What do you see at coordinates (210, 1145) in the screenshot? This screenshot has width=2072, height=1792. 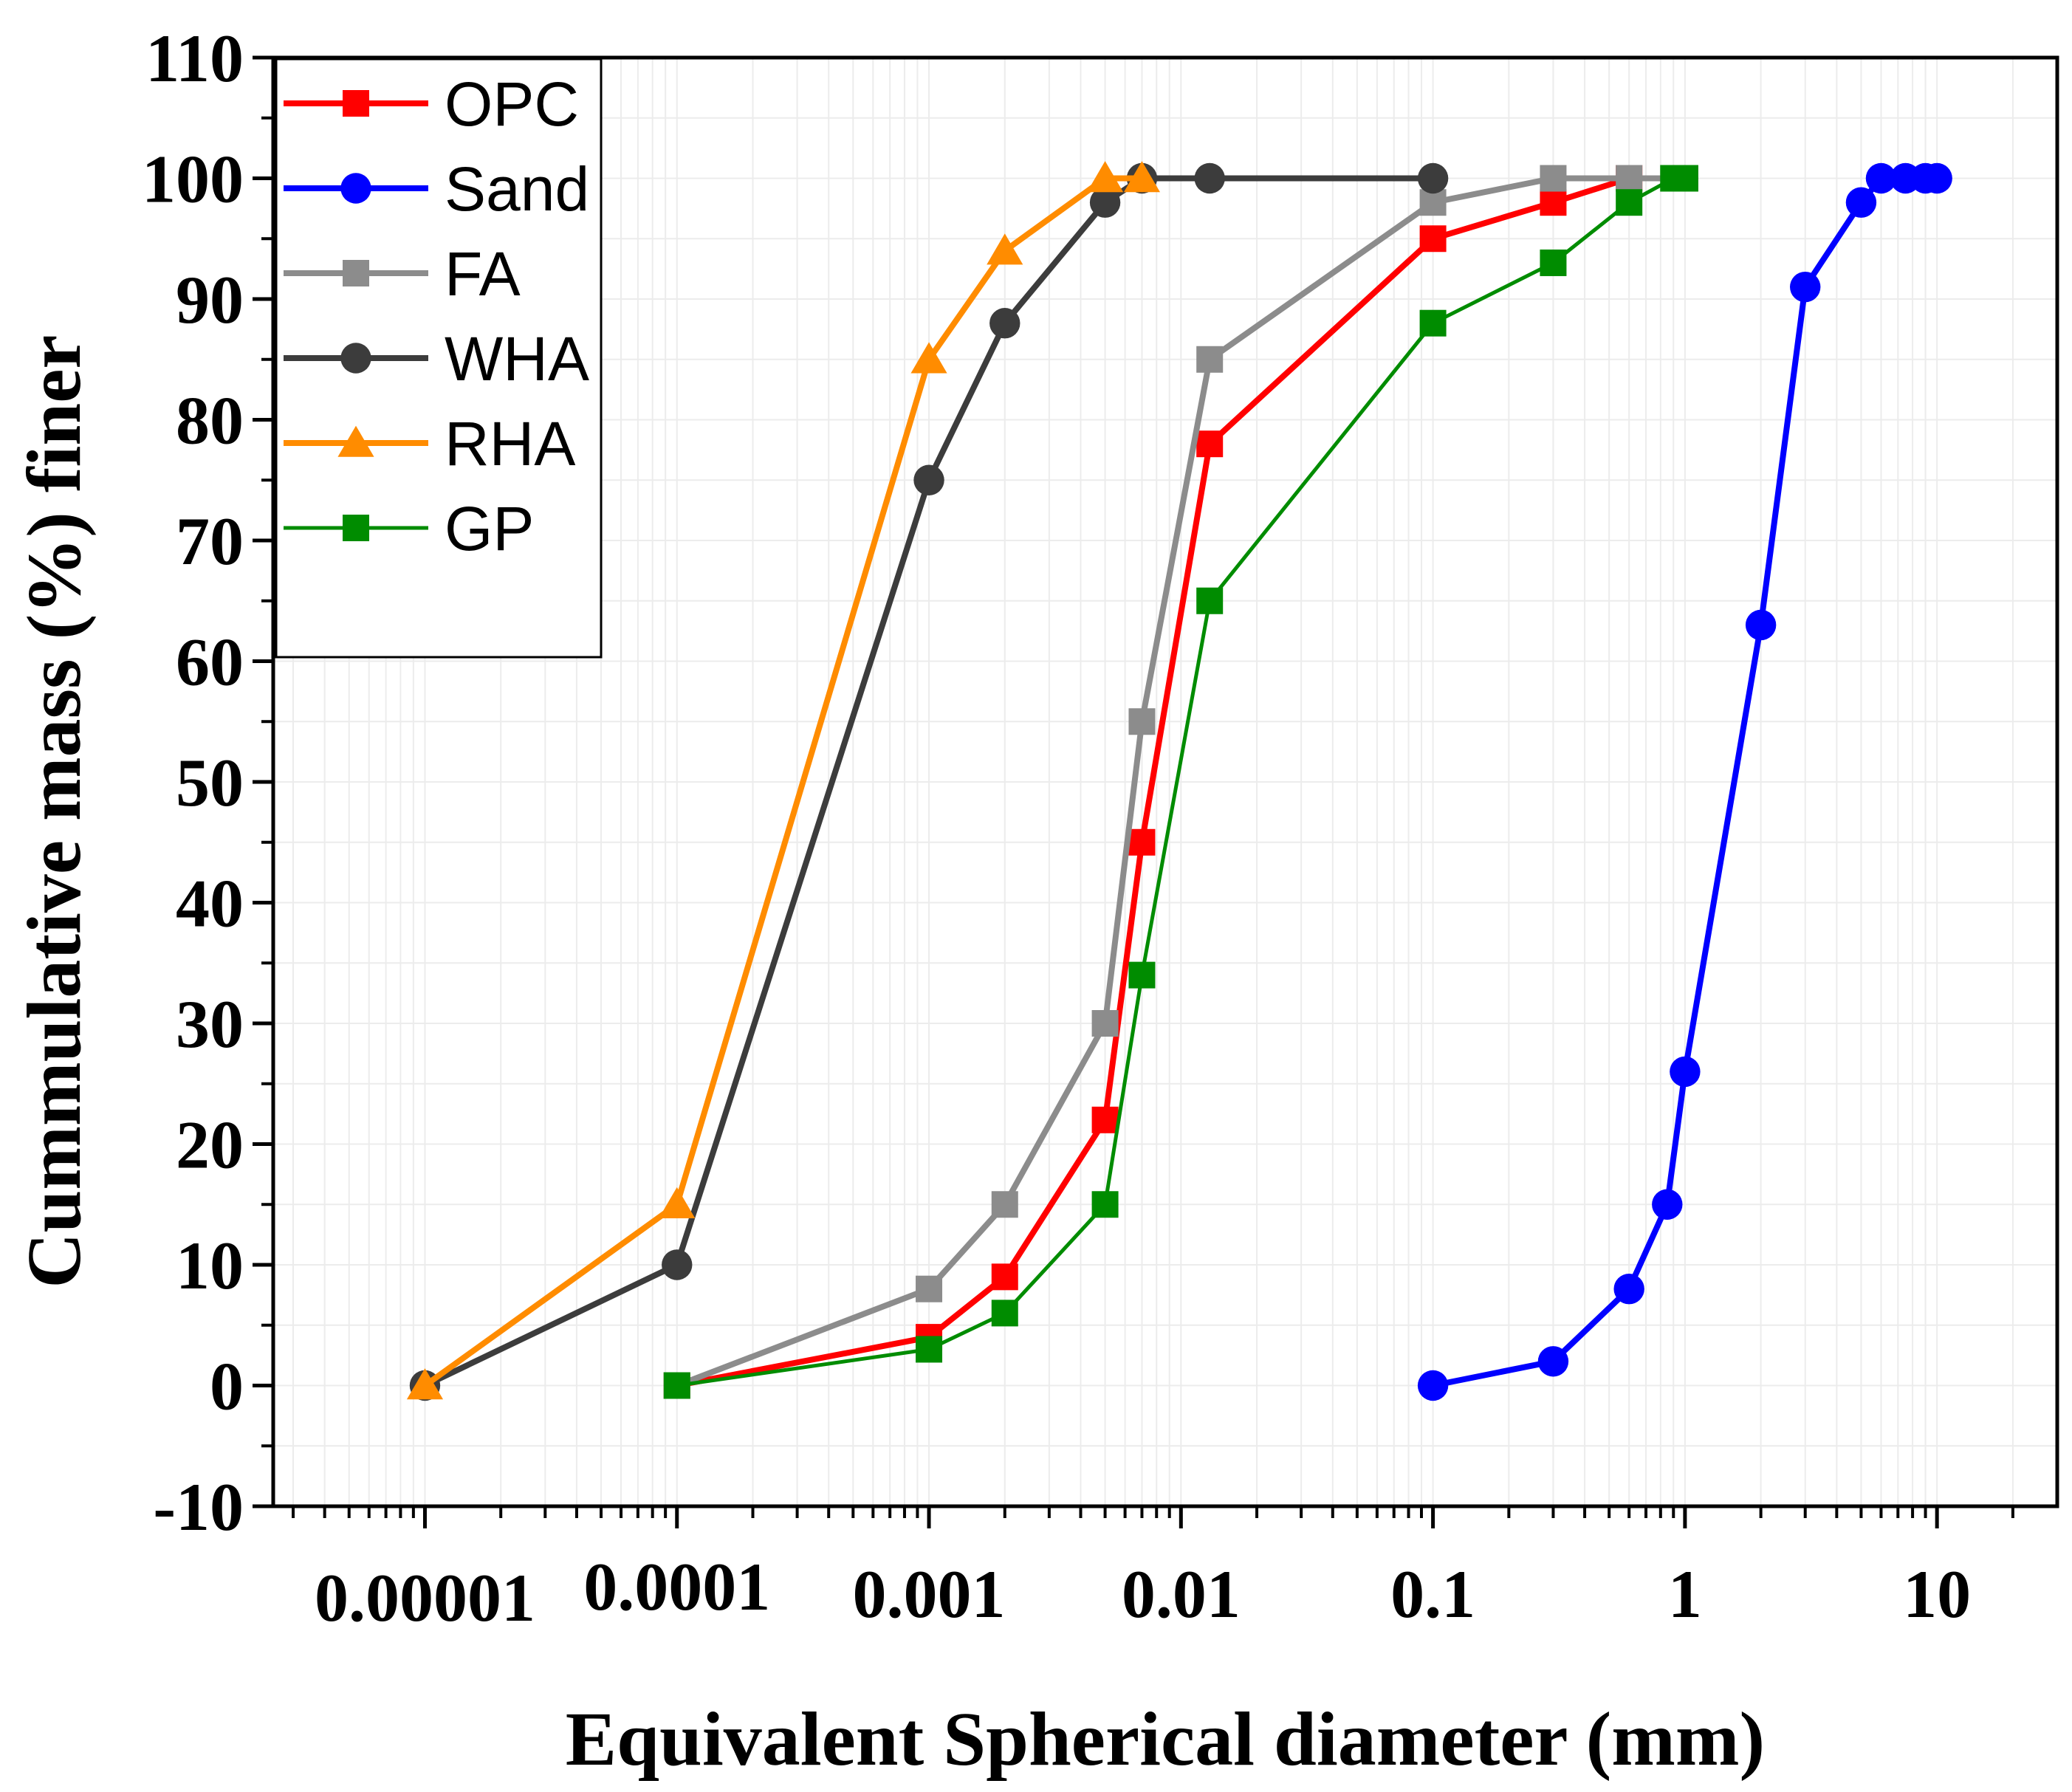 I see `y-tick-label: 20` at bounding box center [210, 1145].